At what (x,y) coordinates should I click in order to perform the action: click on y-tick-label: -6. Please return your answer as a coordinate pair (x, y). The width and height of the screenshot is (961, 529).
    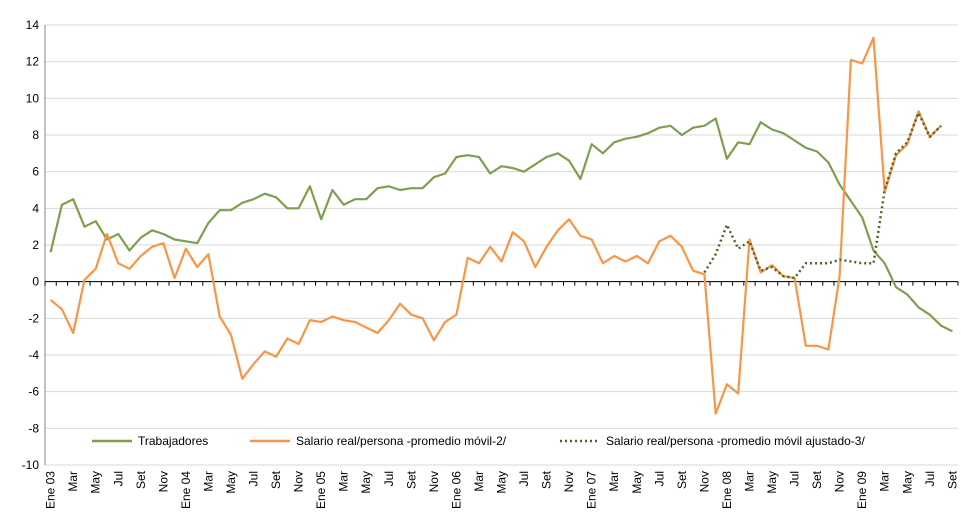
    Looking at the image, I should click on (33, 392).